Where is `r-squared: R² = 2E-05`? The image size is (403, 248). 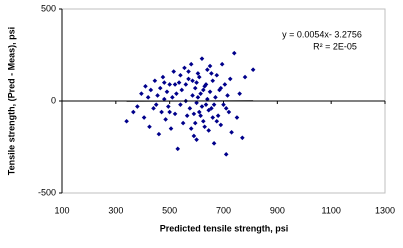
r-squared: R² = 2E-05 is located at coordinates (335, 46).